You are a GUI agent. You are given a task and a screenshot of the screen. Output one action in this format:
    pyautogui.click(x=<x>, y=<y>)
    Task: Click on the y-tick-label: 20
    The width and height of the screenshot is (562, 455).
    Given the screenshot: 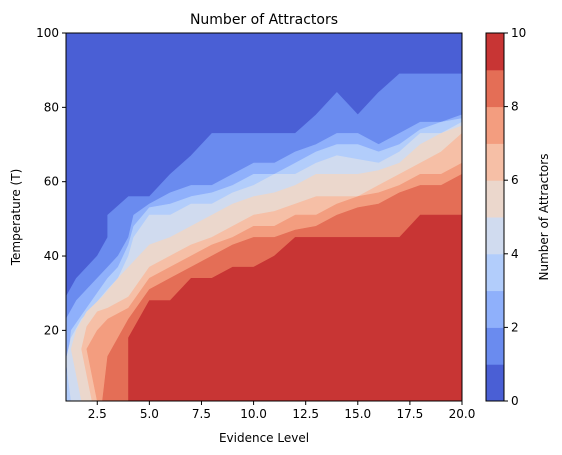 What is the action you would take?
    pyautogui.click(x=51, y=330)
    